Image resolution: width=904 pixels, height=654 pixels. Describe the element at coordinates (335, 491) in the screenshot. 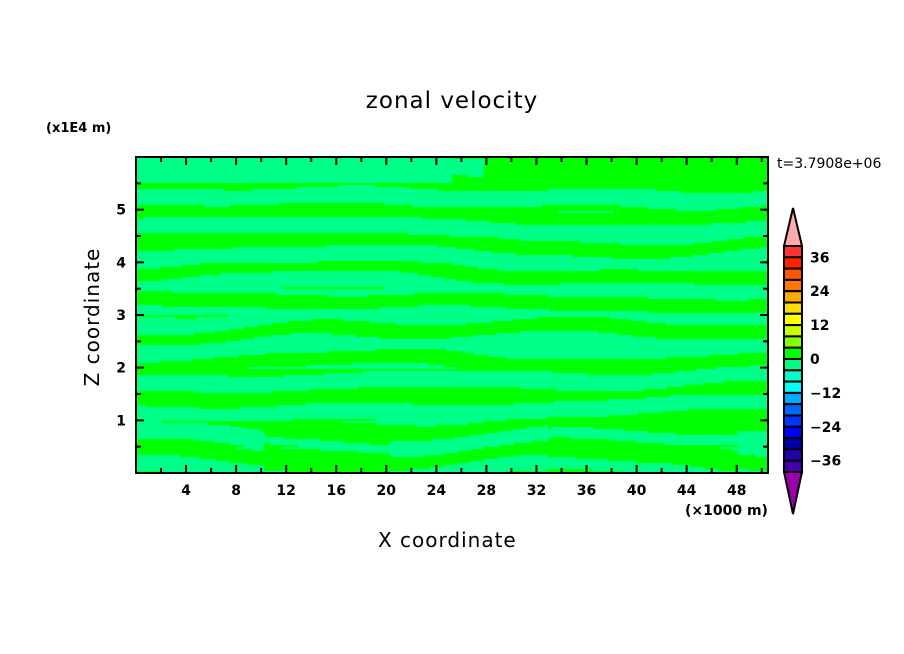

I see `x-tick-label: 16` at that location.